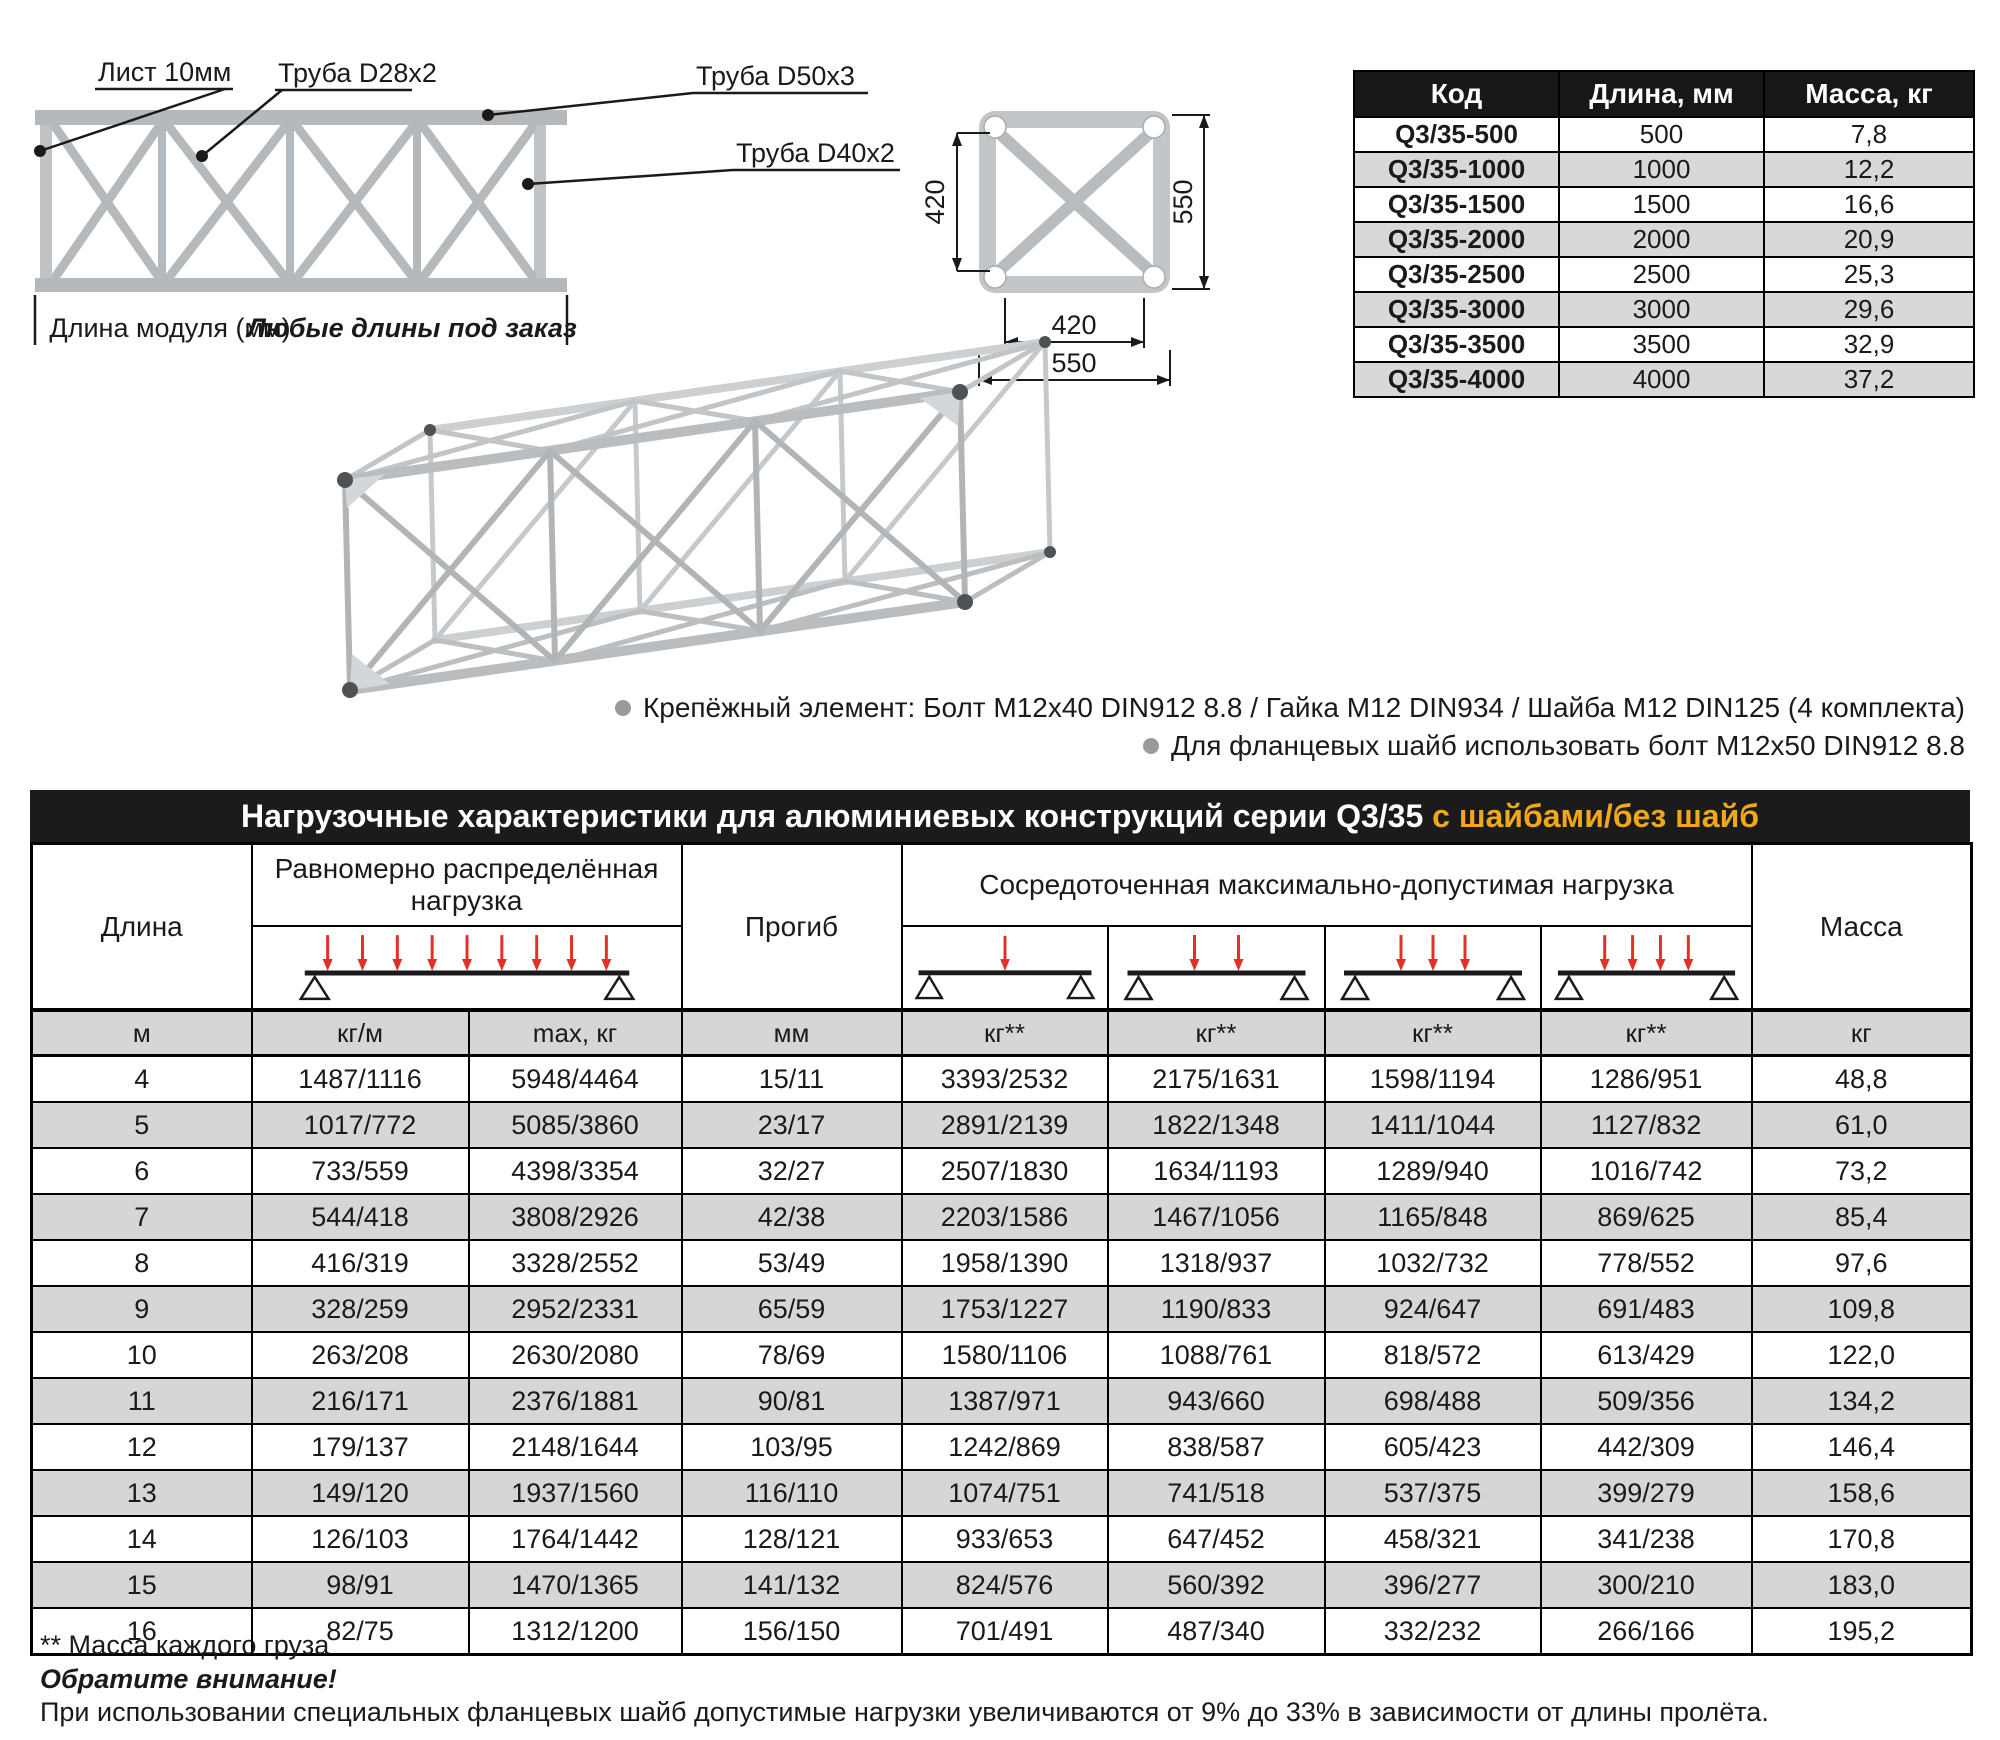 The image size is (2000, 1740). I want to click on dim-550-right: 550, so click(1183, 201).